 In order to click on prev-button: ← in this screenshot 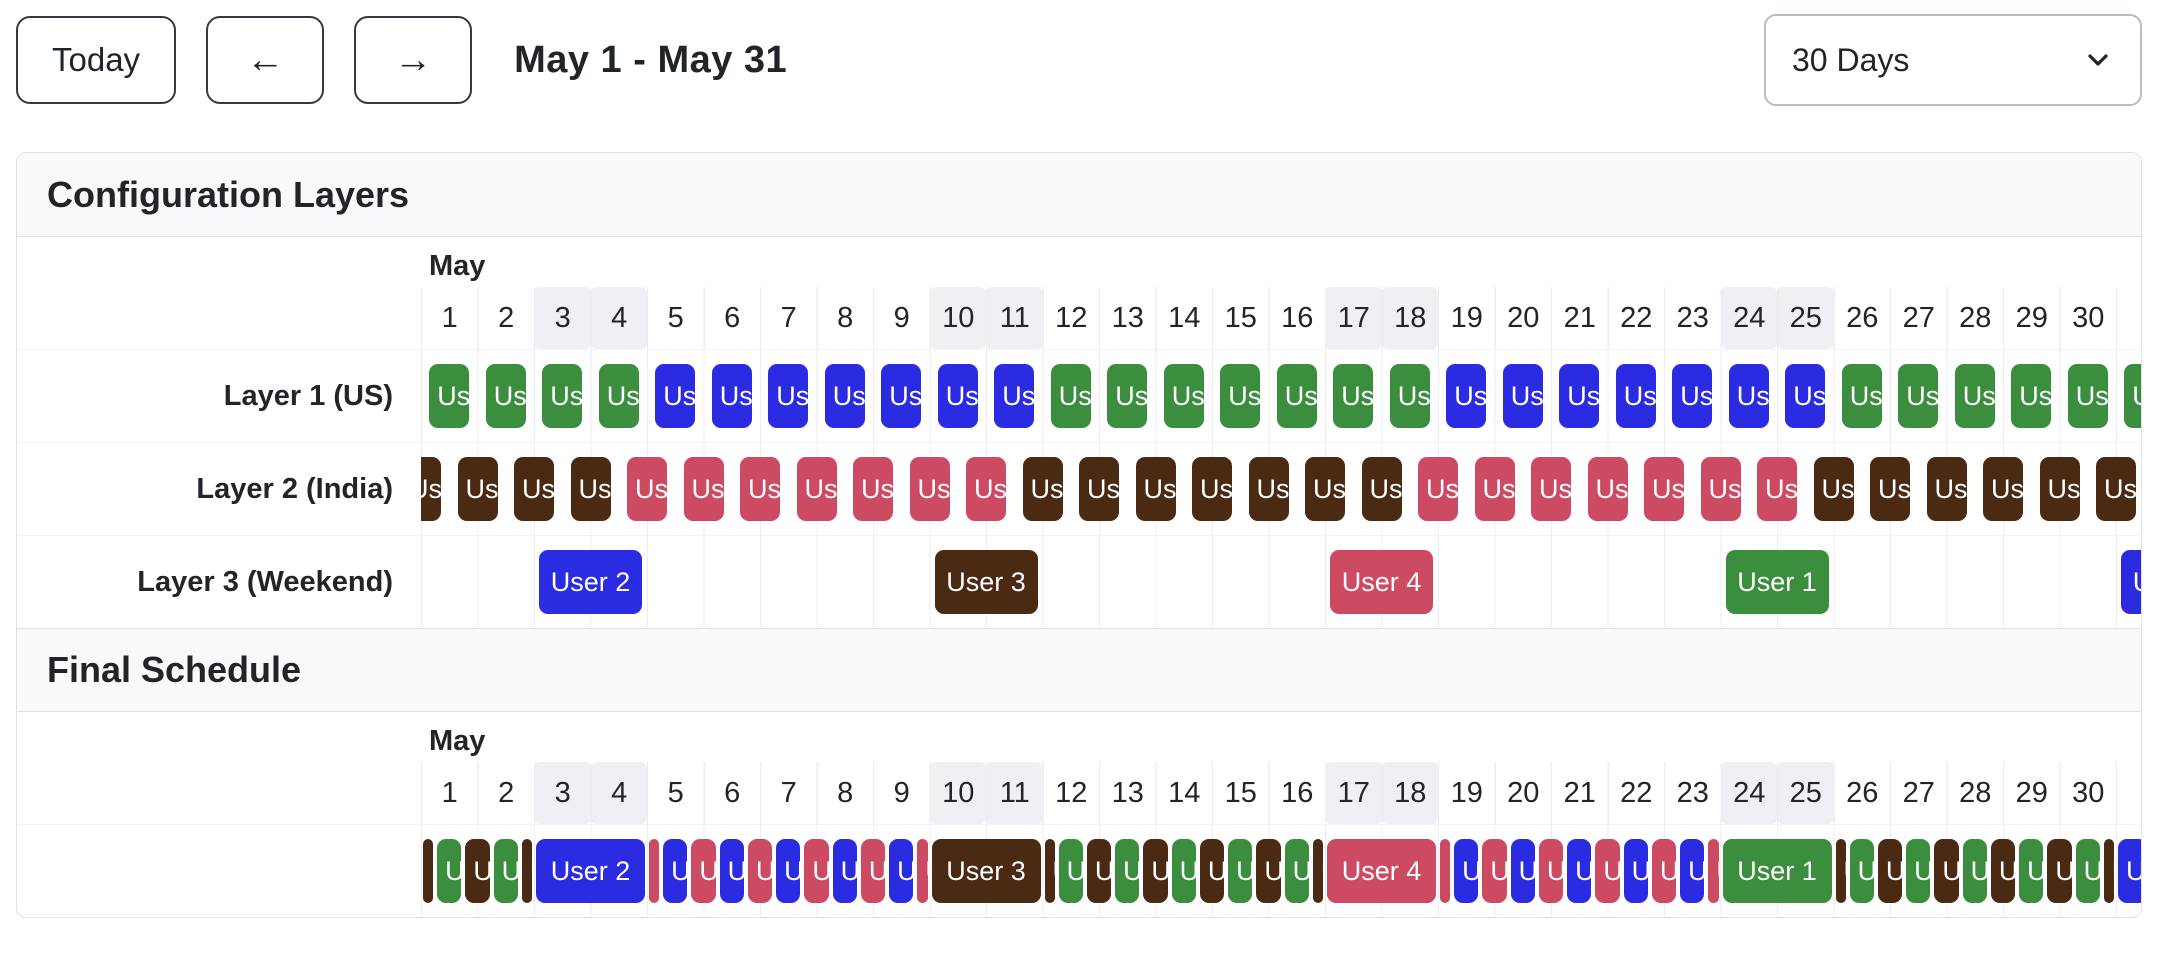, I will do `click(265, 60)`.